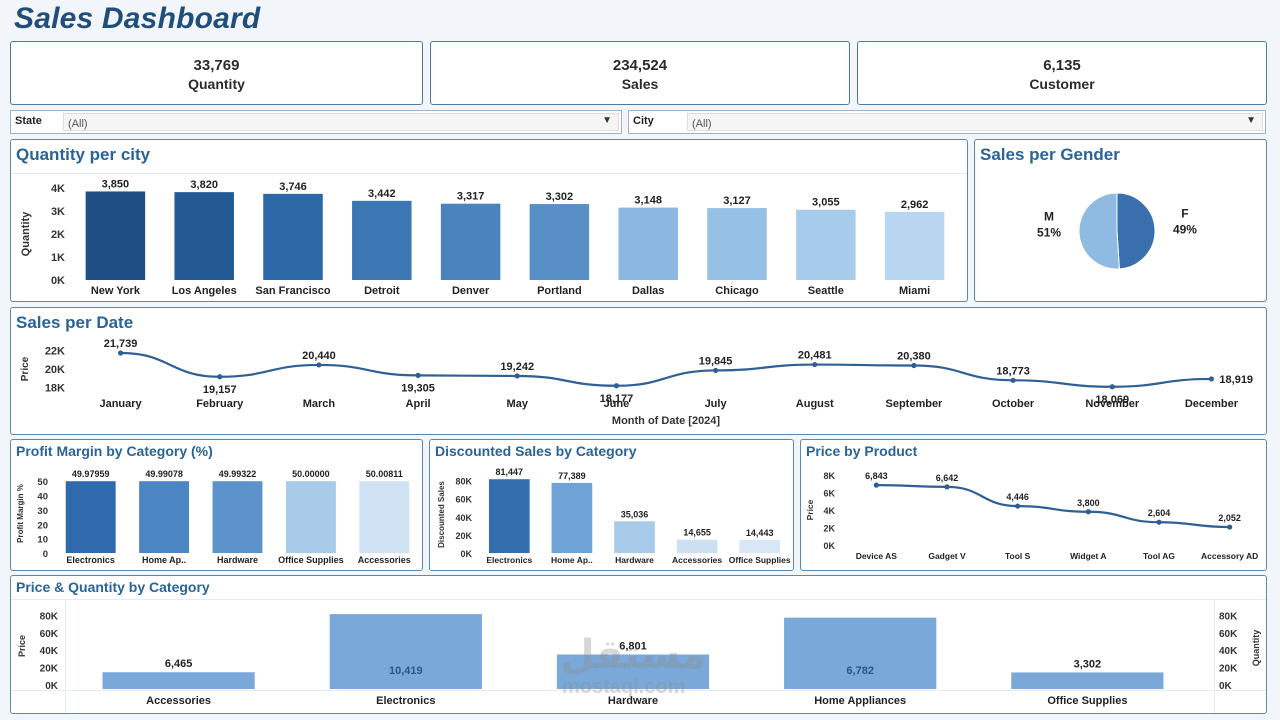 This screenshot has height=720, width=1280. I want to click on price_qty-ytick: 0K, so click(52, 686).